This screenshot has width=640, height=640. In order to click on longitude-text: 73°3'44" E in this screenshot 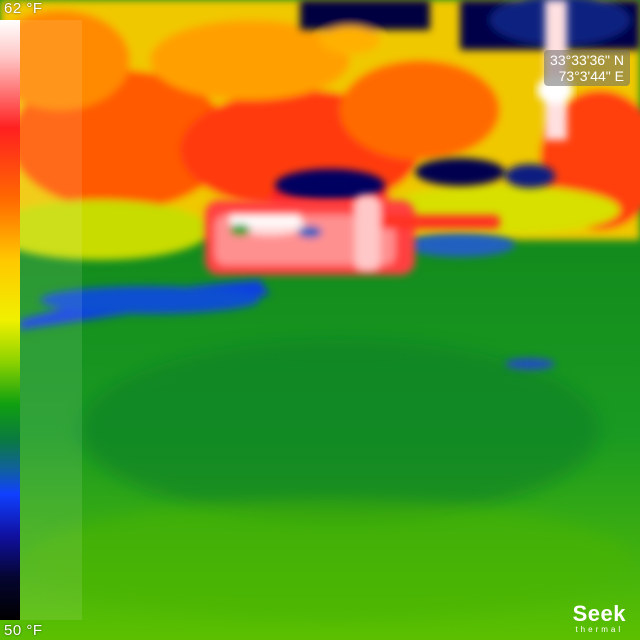, I will do `click(591, 76)`.